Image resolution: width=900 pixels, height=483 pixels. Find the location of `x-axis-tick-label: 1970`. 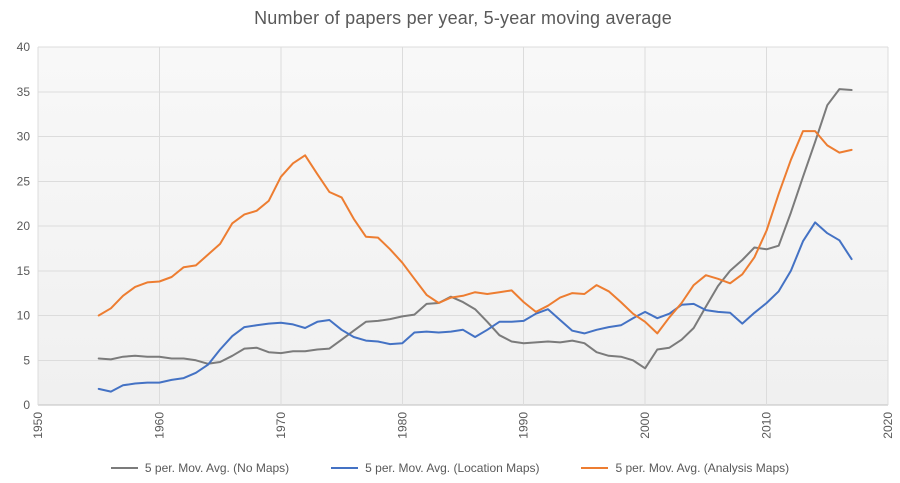

x-axis-tick-label: 1970 is located at coordinates (281, 425).